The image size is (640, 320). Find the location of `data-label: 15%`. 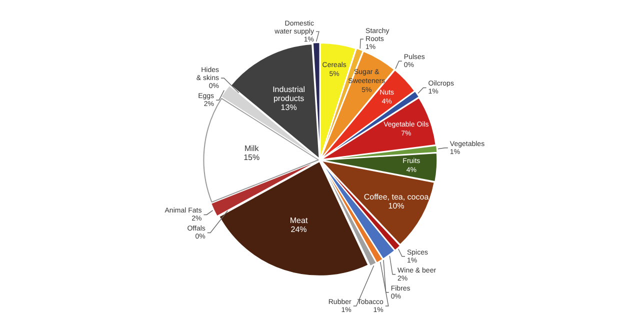

data-label: 15% is located at coordinates (252, 157).